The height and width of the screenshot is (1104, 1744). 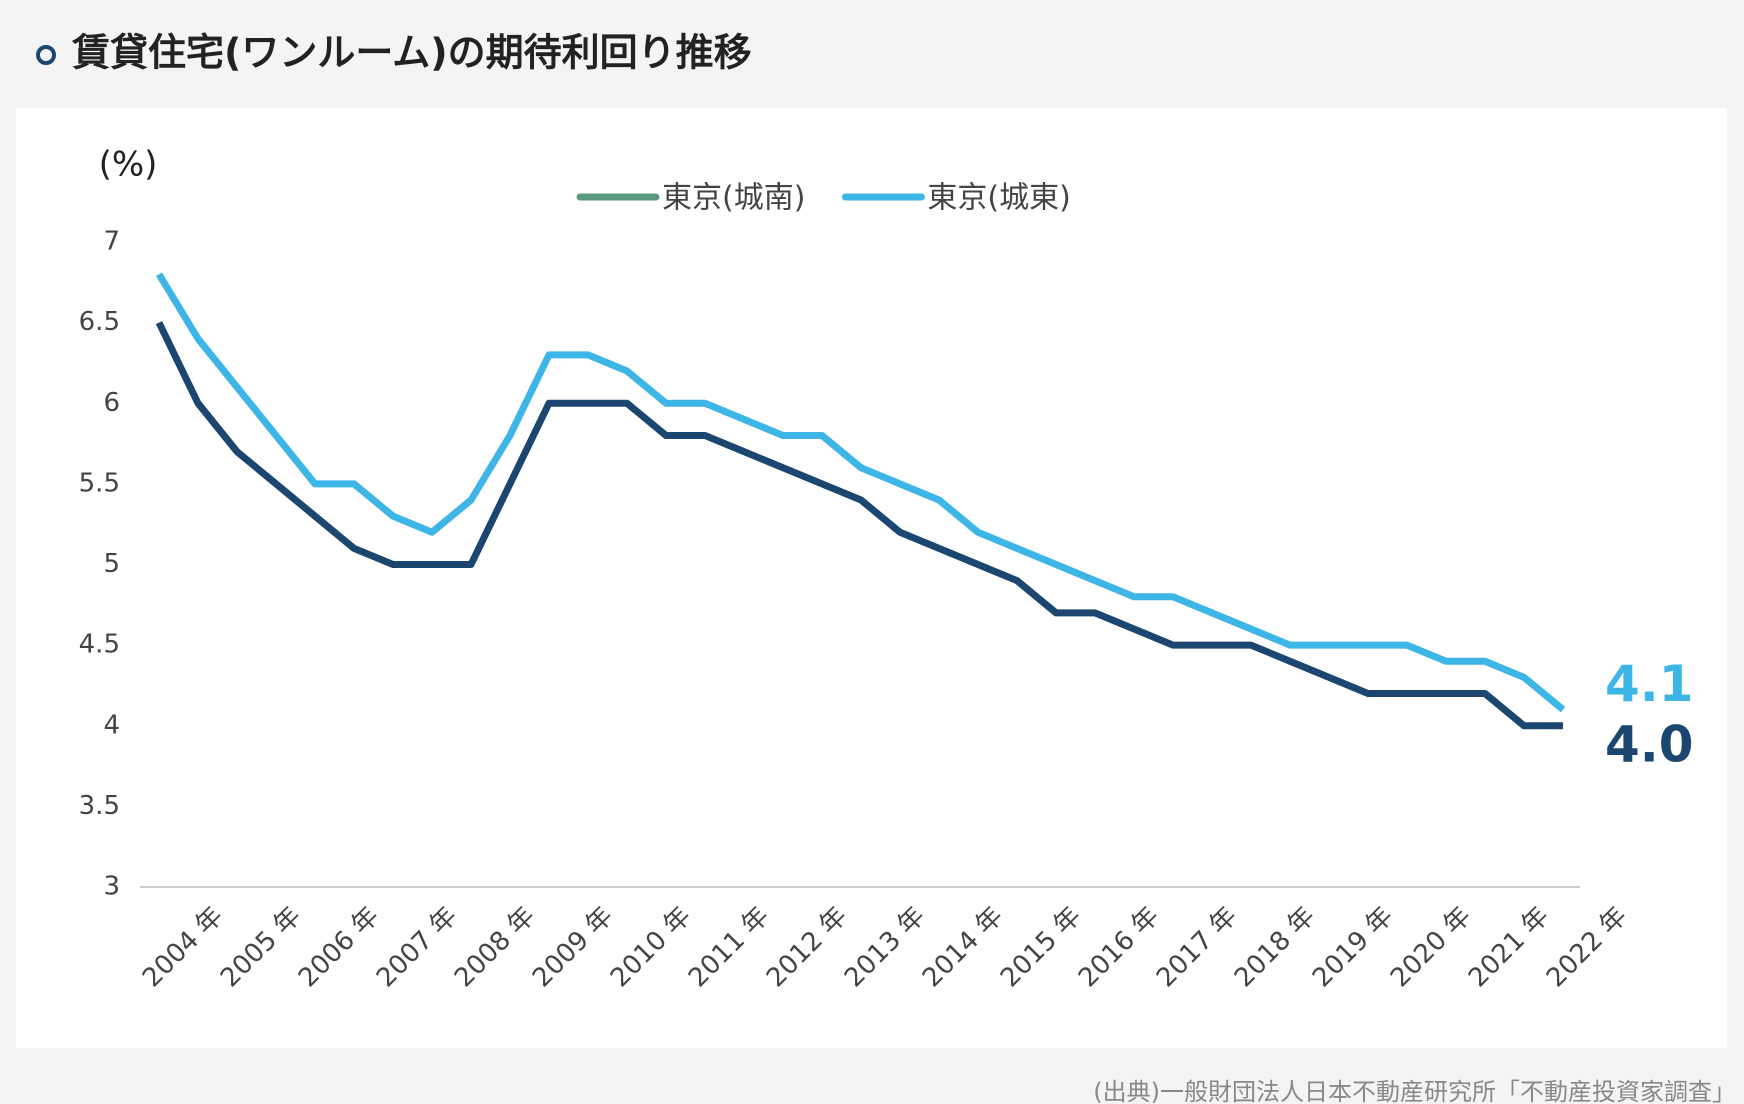 I want to click on end-label: 4.1, so click(x=1649, y=684).